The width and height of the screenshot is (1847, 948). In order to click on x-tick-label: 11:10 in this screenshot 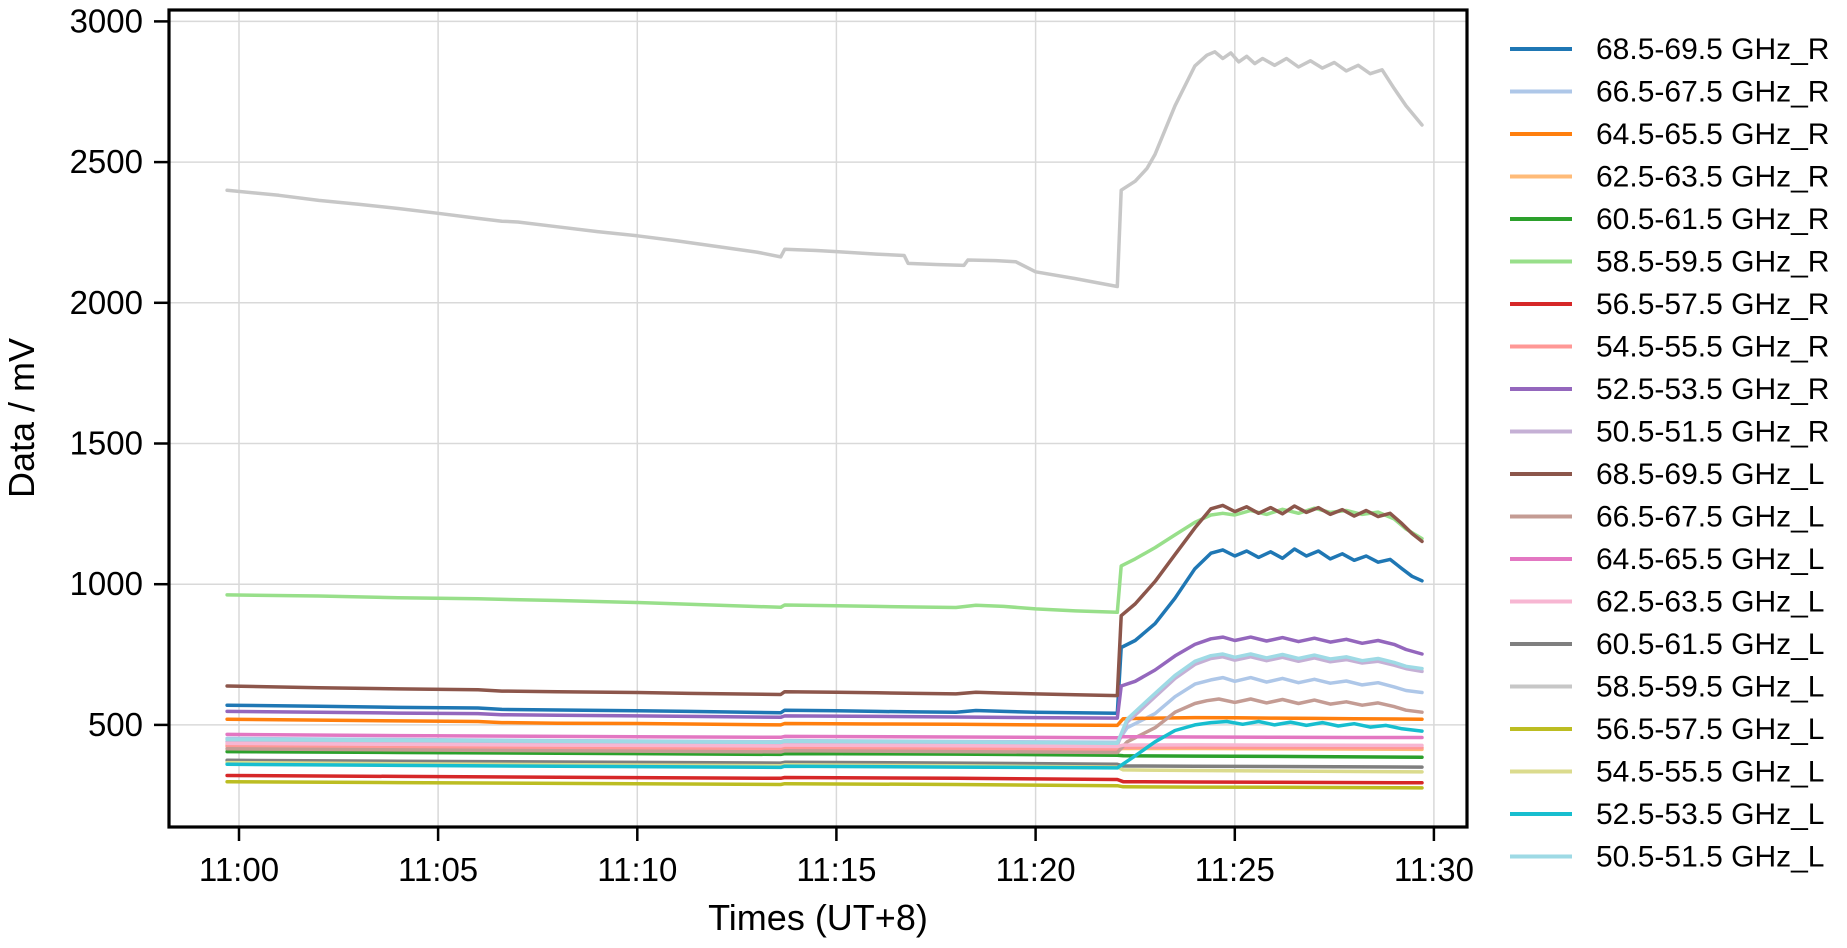, I will do `click(637, 869)`.